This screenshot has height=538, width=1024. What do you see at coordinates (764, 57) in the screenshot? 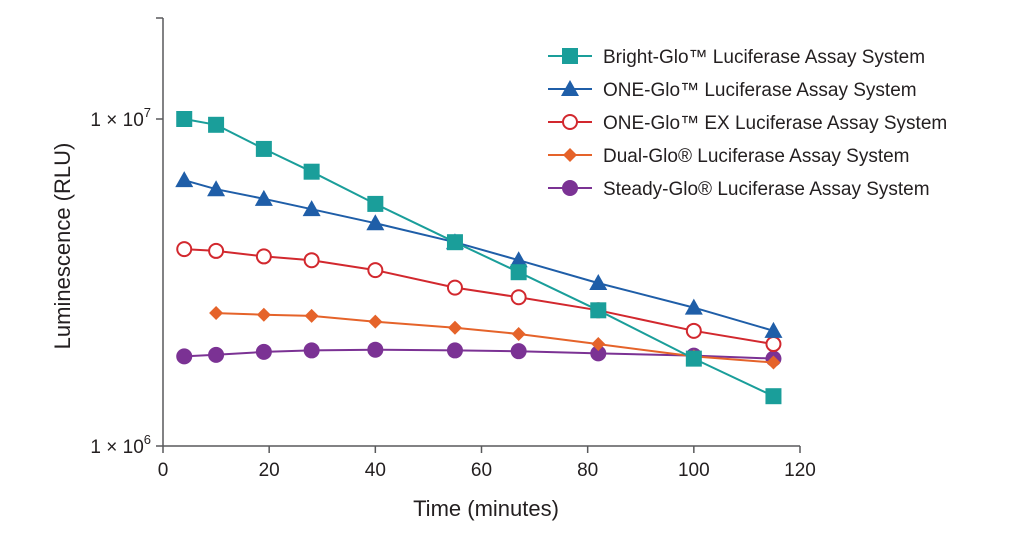
I see `legend-label: Bright-Glo™ Luciferase Assay System` at bounding box center [764, 57].